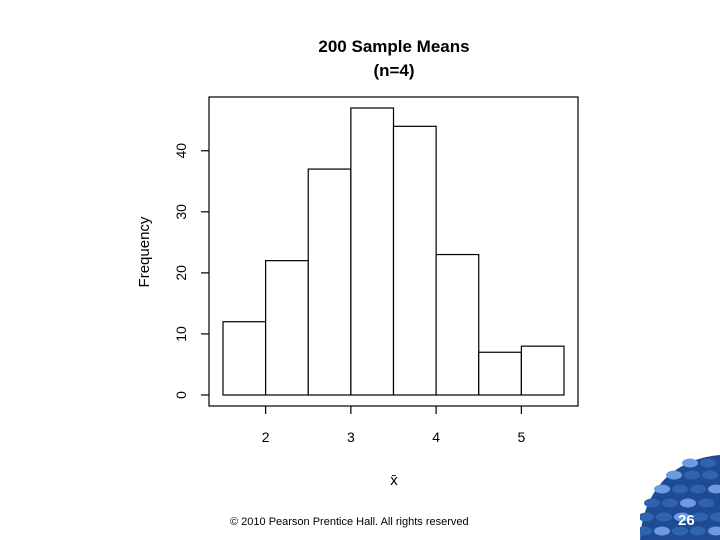 This screenshot has width=720, height=540. I want to click on x-tick-label: 4, so click(436, 437).